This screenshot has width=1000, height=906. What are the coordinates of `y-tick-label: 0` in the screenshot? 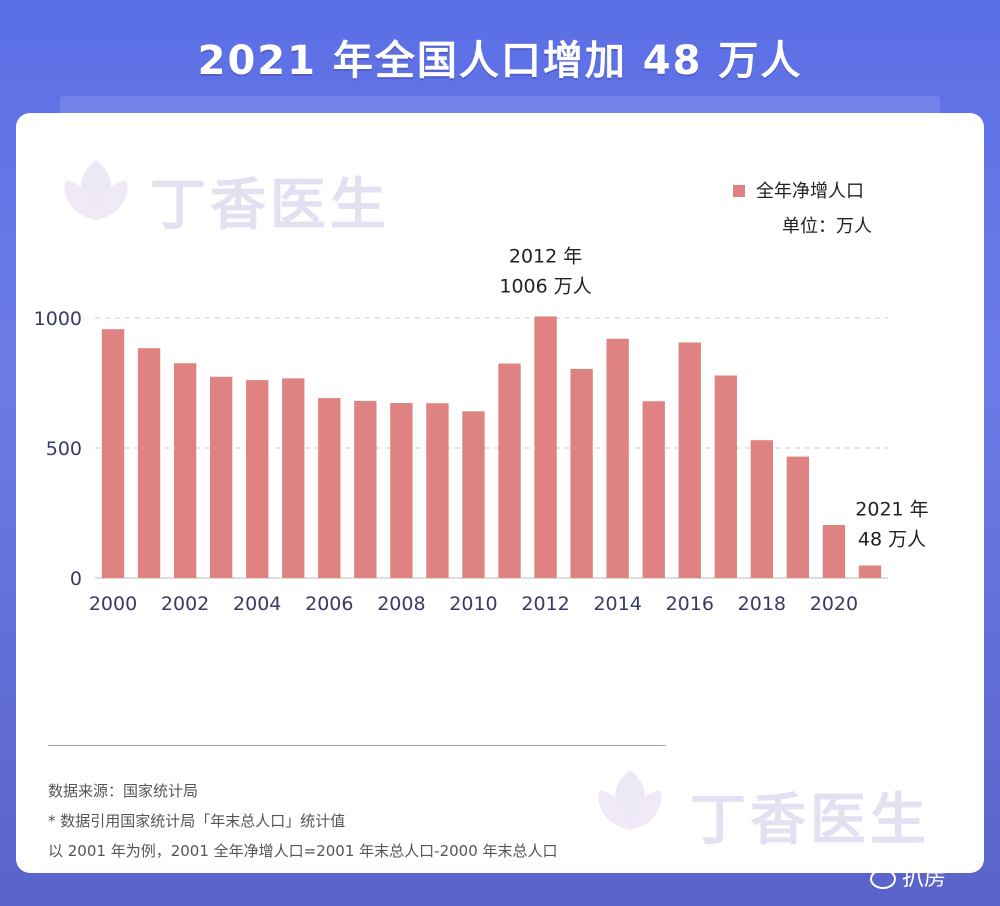 It's located at (76, 579).